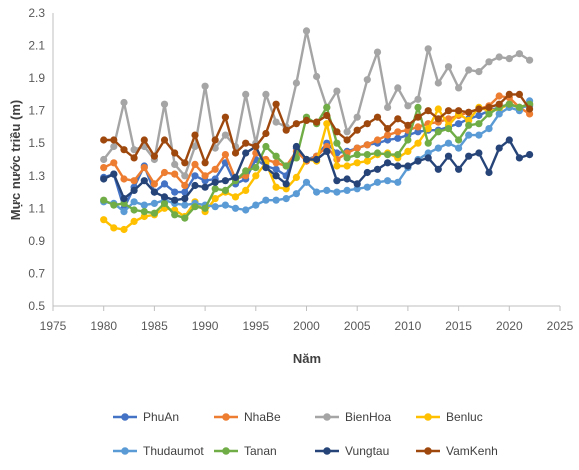  What do you see at coordinates (307, 358) in the screenshot?
I see `x-axis-title: Năm` at bounding box center [307, 358].